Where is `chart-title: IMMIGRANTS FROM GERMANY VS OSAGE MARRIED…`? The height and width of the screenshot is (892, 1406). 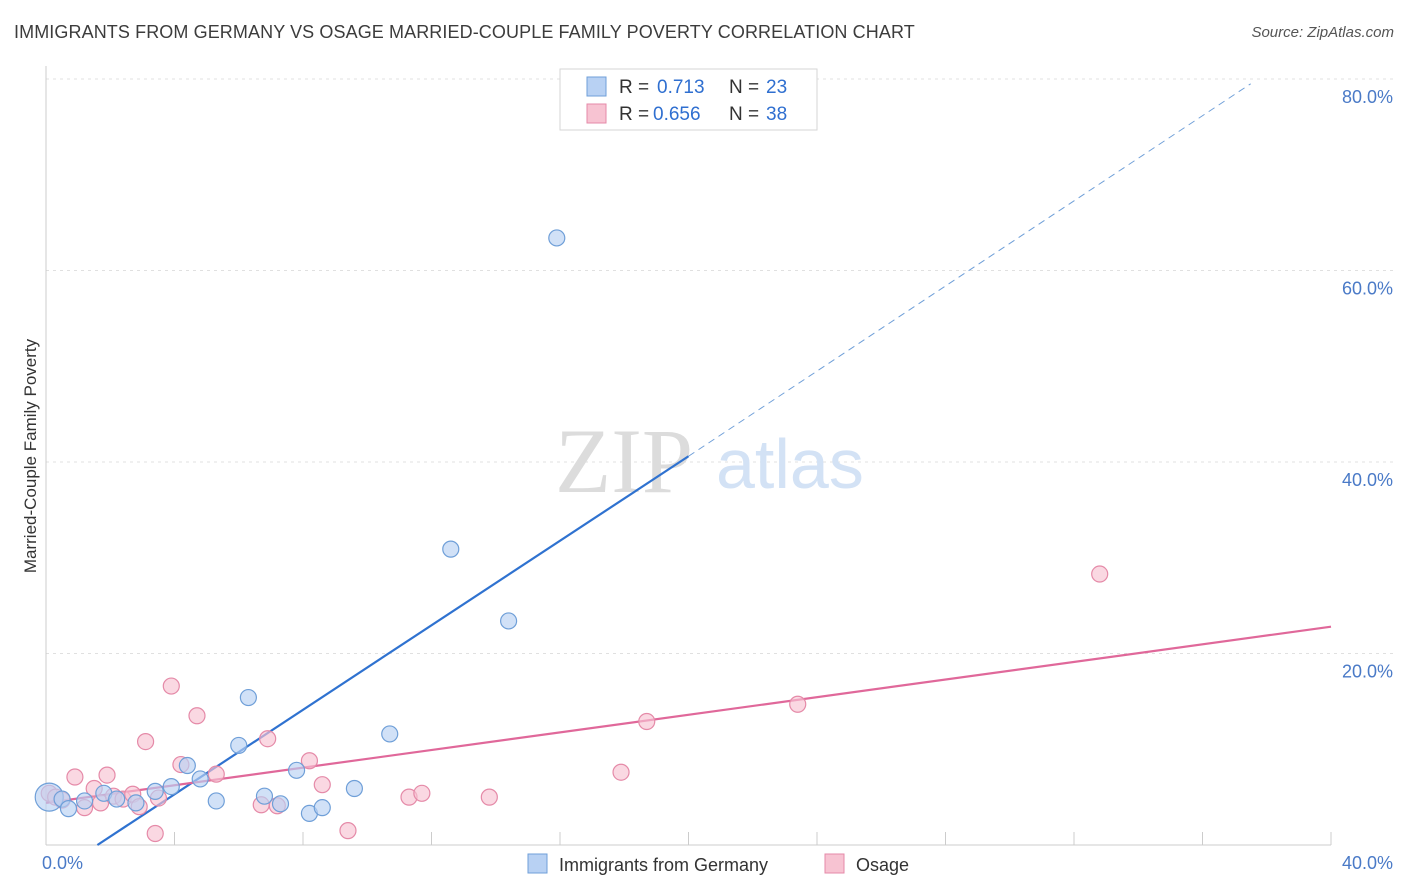
chart-title: IMMIGRANTS FROM GERMANY VS OSAGE MARRIED… is located at coordinates (464, 32).